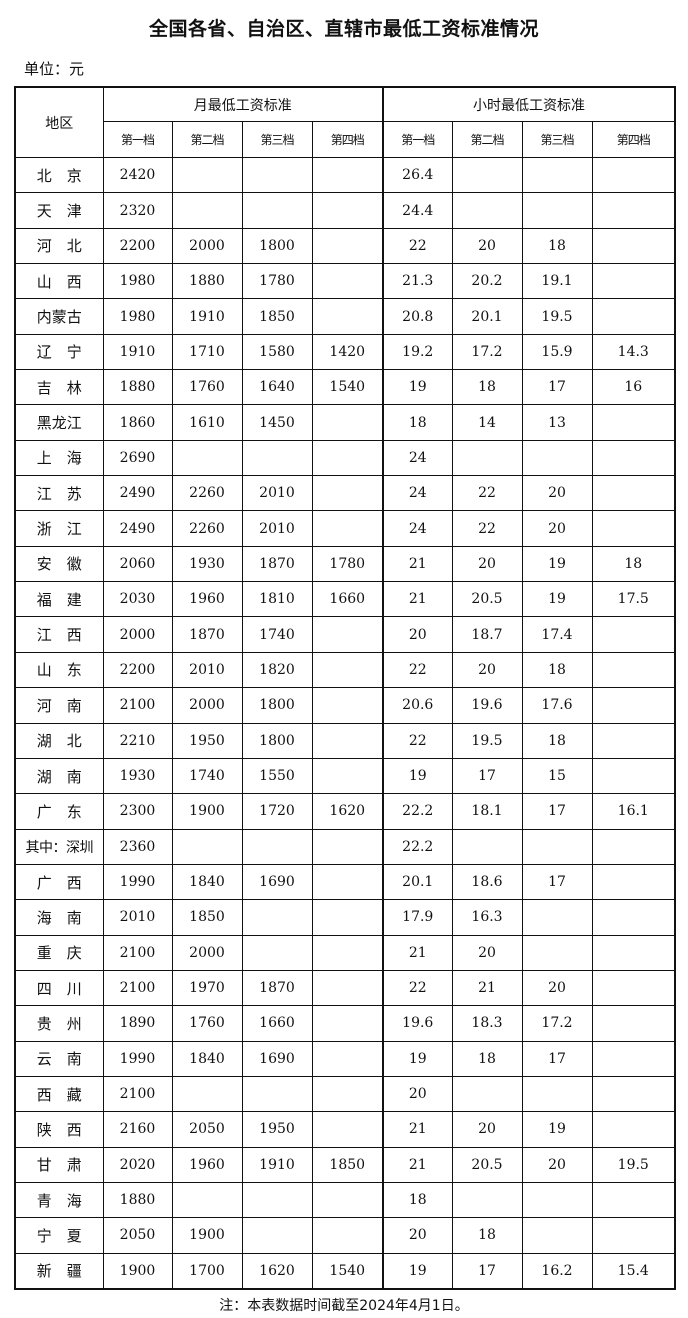 The image size is (688, 1318). What do you see at coordinates (487, 316) in the screenshot?
I see `hourly-value-cell: 20.1` at bounding box center [487, 316].